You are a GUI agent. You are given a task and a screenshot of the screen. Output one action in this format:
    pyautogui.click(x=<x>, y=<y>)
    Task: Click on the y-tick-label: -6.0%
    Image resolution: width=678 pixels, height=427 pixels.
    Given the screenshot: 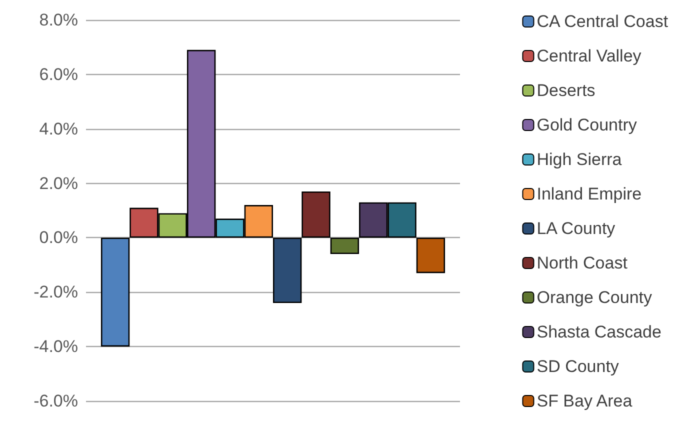 What is the action you would take?
    pyautogui.click(x=56, y=401)
    